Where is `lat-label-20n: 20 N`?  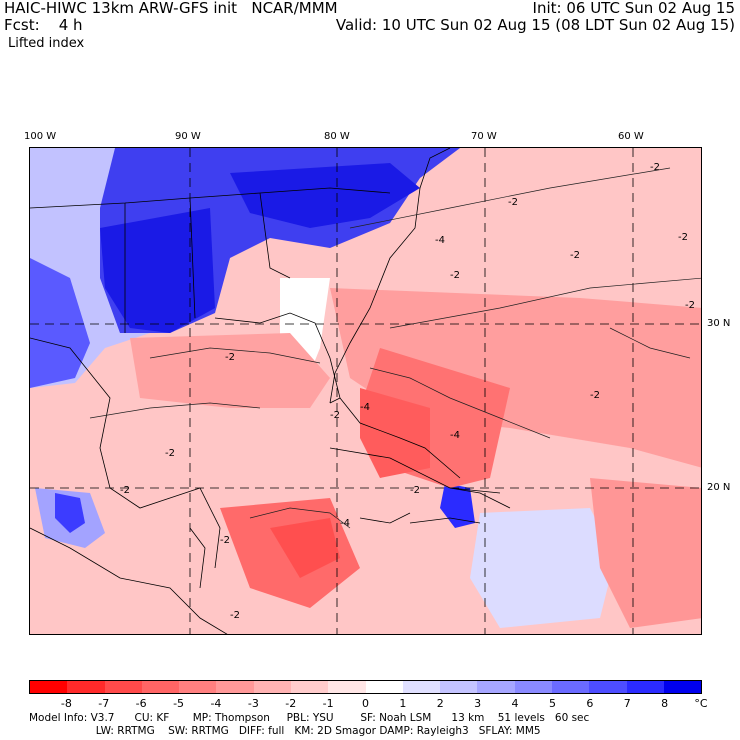
lat-label-20n: 20 N is located at coordinates (719, 487).